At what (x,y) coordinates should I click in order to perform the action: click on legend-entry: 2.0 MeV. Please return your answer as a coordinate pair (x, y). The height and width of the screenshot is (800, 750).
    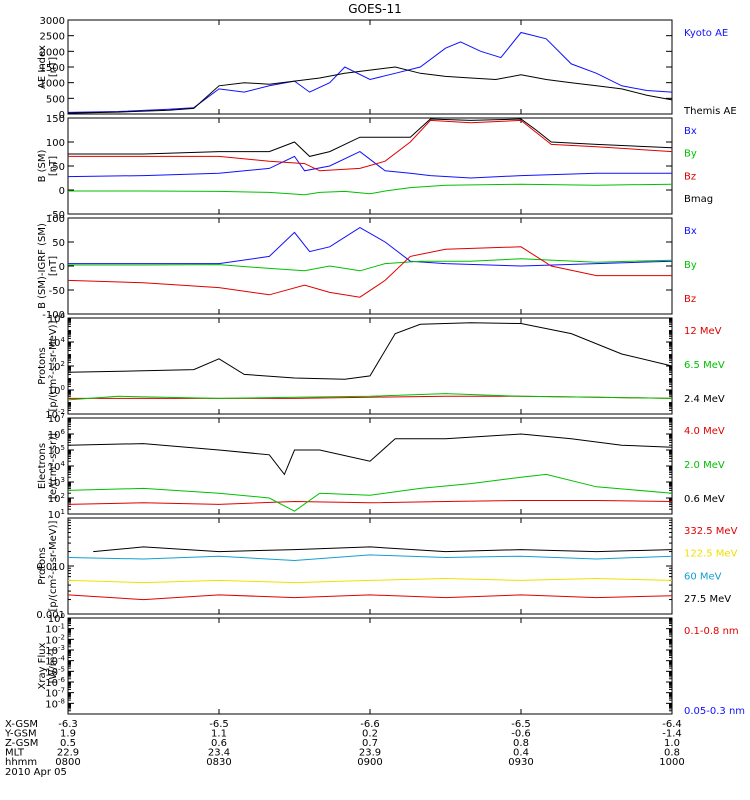
    Looking at the image, I should click on (704, 465).